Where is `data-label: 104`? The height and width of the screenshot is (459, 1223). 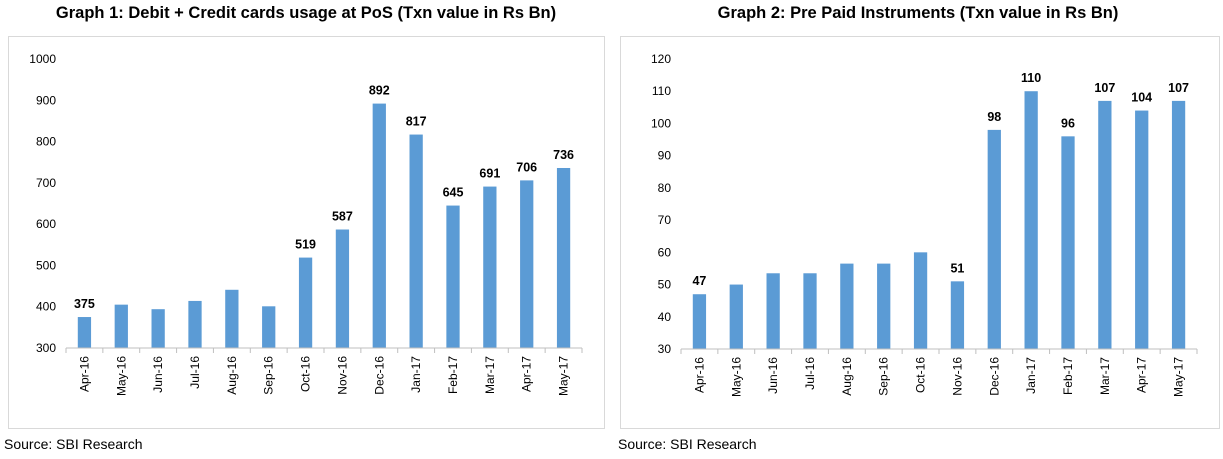 data-label: 104 is located at coordinates (1141, 98).